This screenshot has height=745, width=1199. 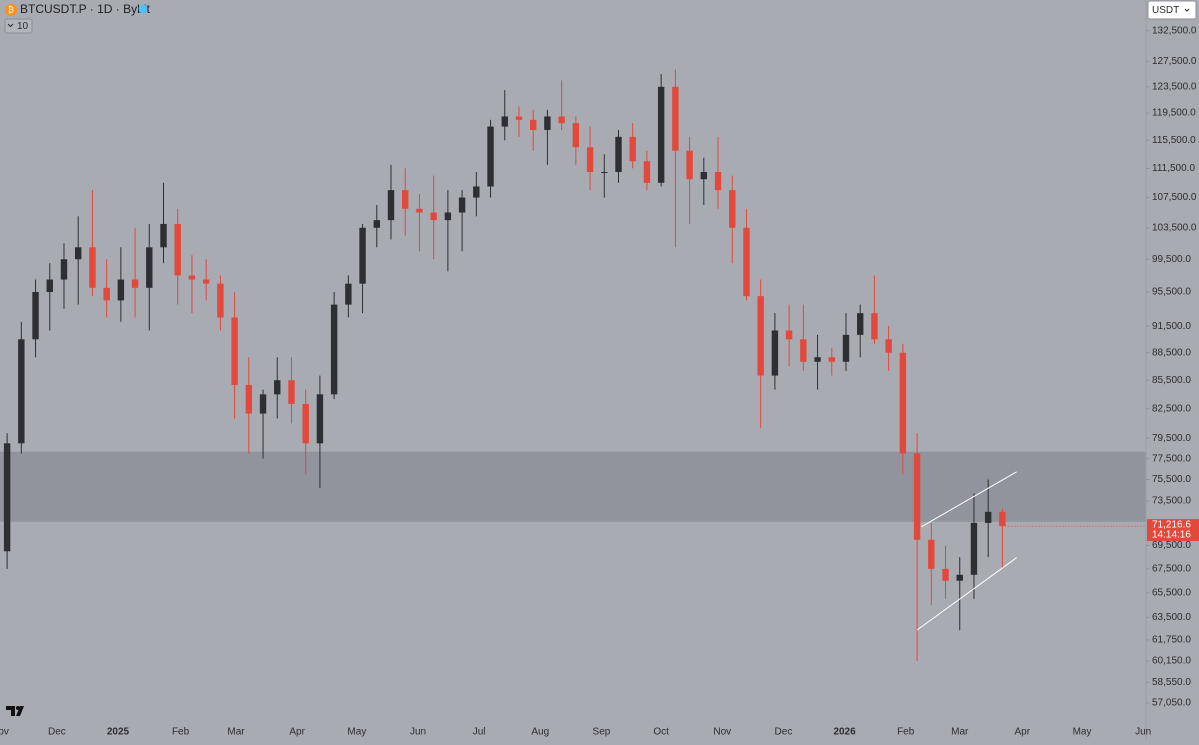 What do you see at coordinates (1171, 660) in the screenshot?
I see `y-tick-label: 60,150.0` at bounding box center [1171, 660].